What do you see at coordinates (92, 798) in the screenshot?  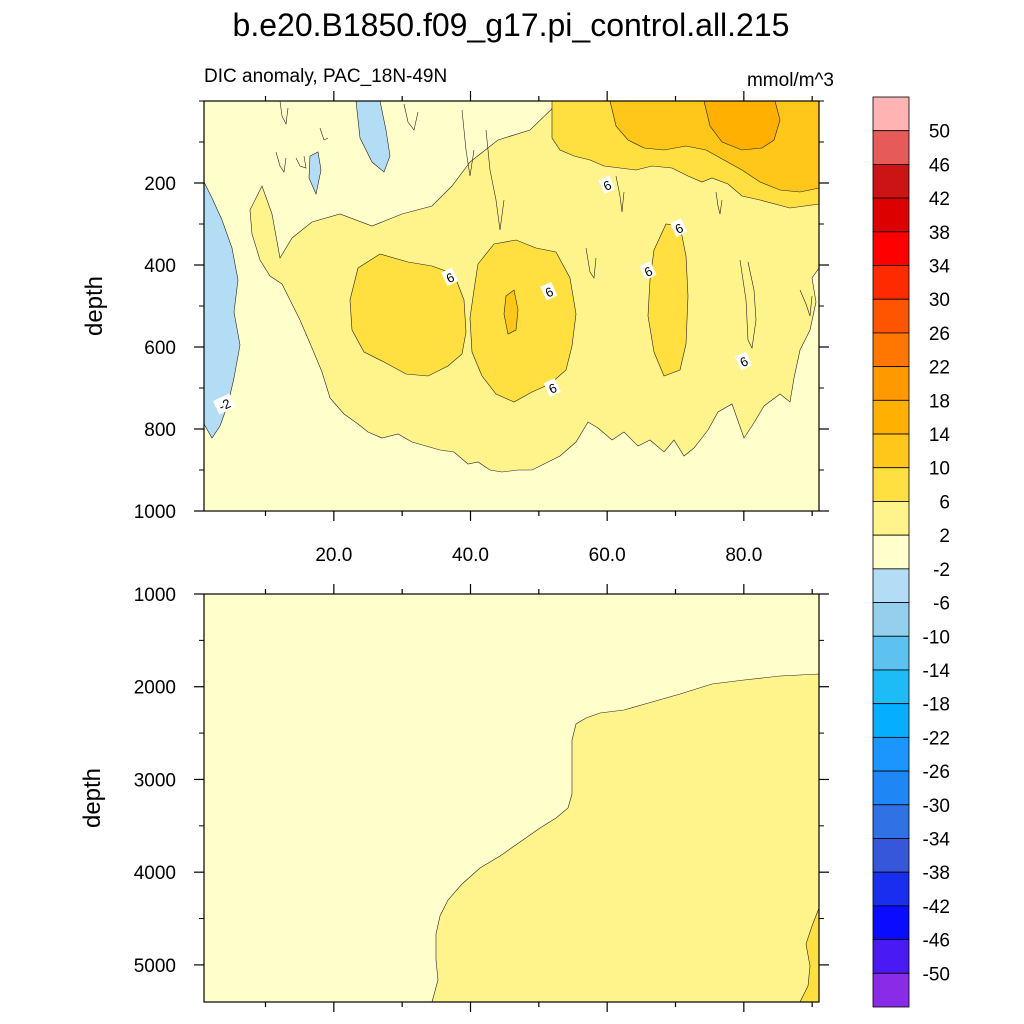 I see `lower-ylabel: depth` at bounding box center [92, 798].